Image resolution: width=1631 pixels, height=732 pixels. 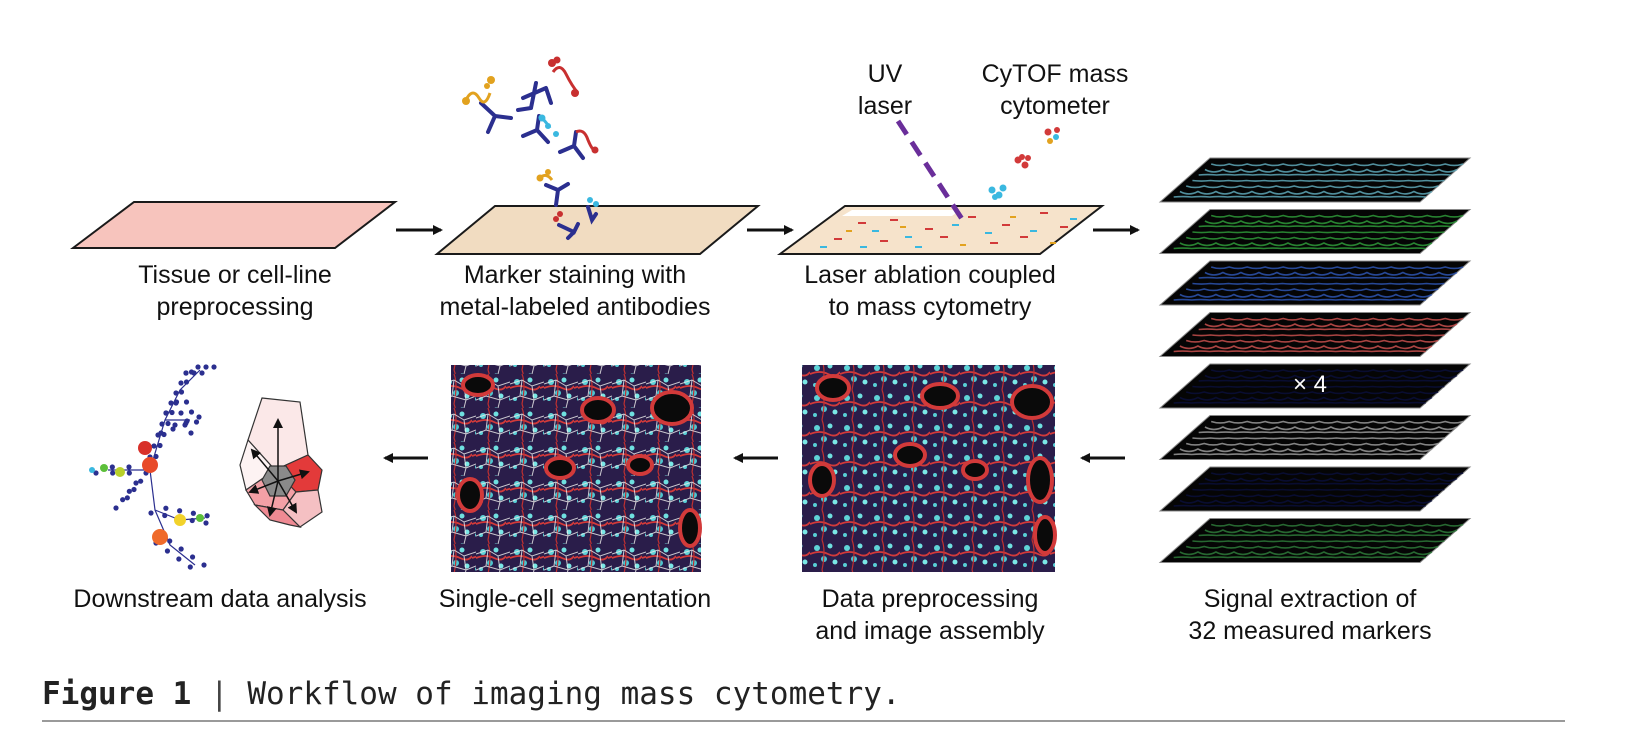 I want to click on uv-line1: UV, so click(x=885, y=74).